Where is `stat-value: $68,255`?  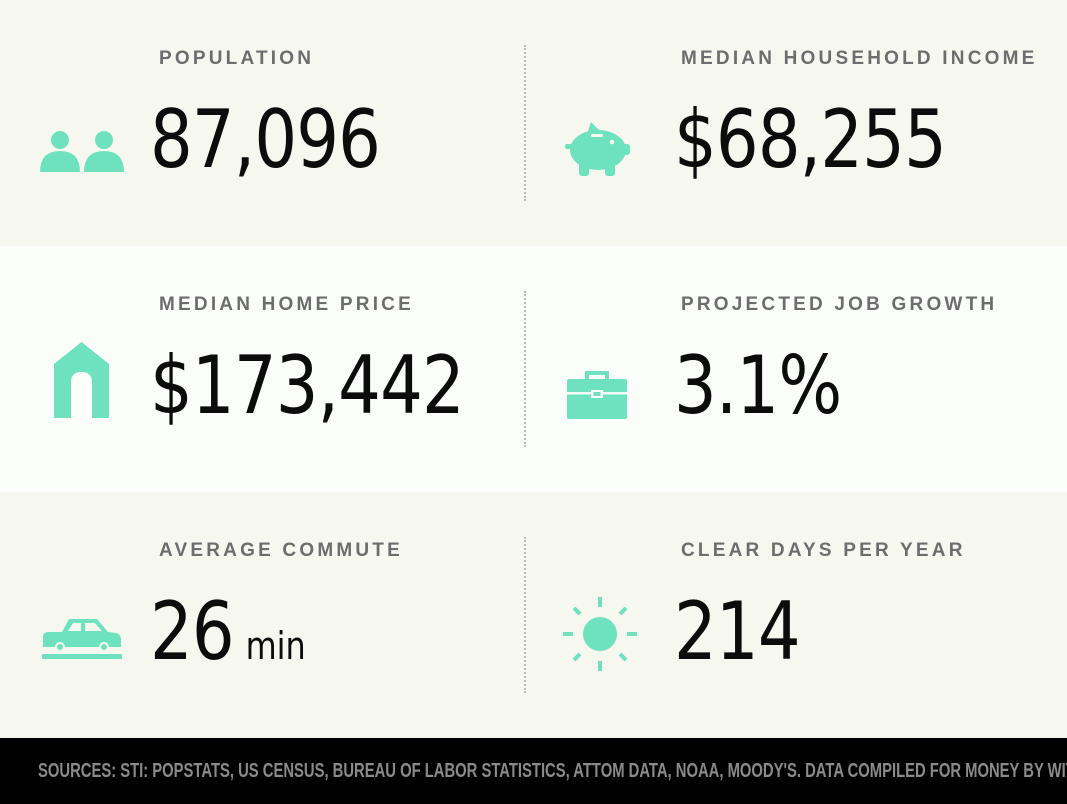
stat-value: $68,255 is located at coordinates (810, 139).